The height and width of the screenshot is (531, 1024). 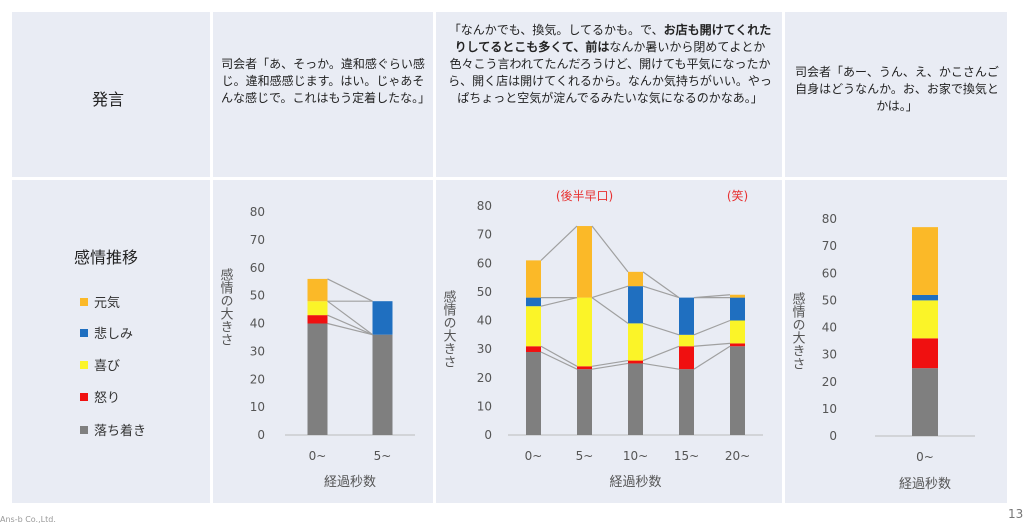 I want to click on x-tick-label: 15~, so click(x=686, y=456).